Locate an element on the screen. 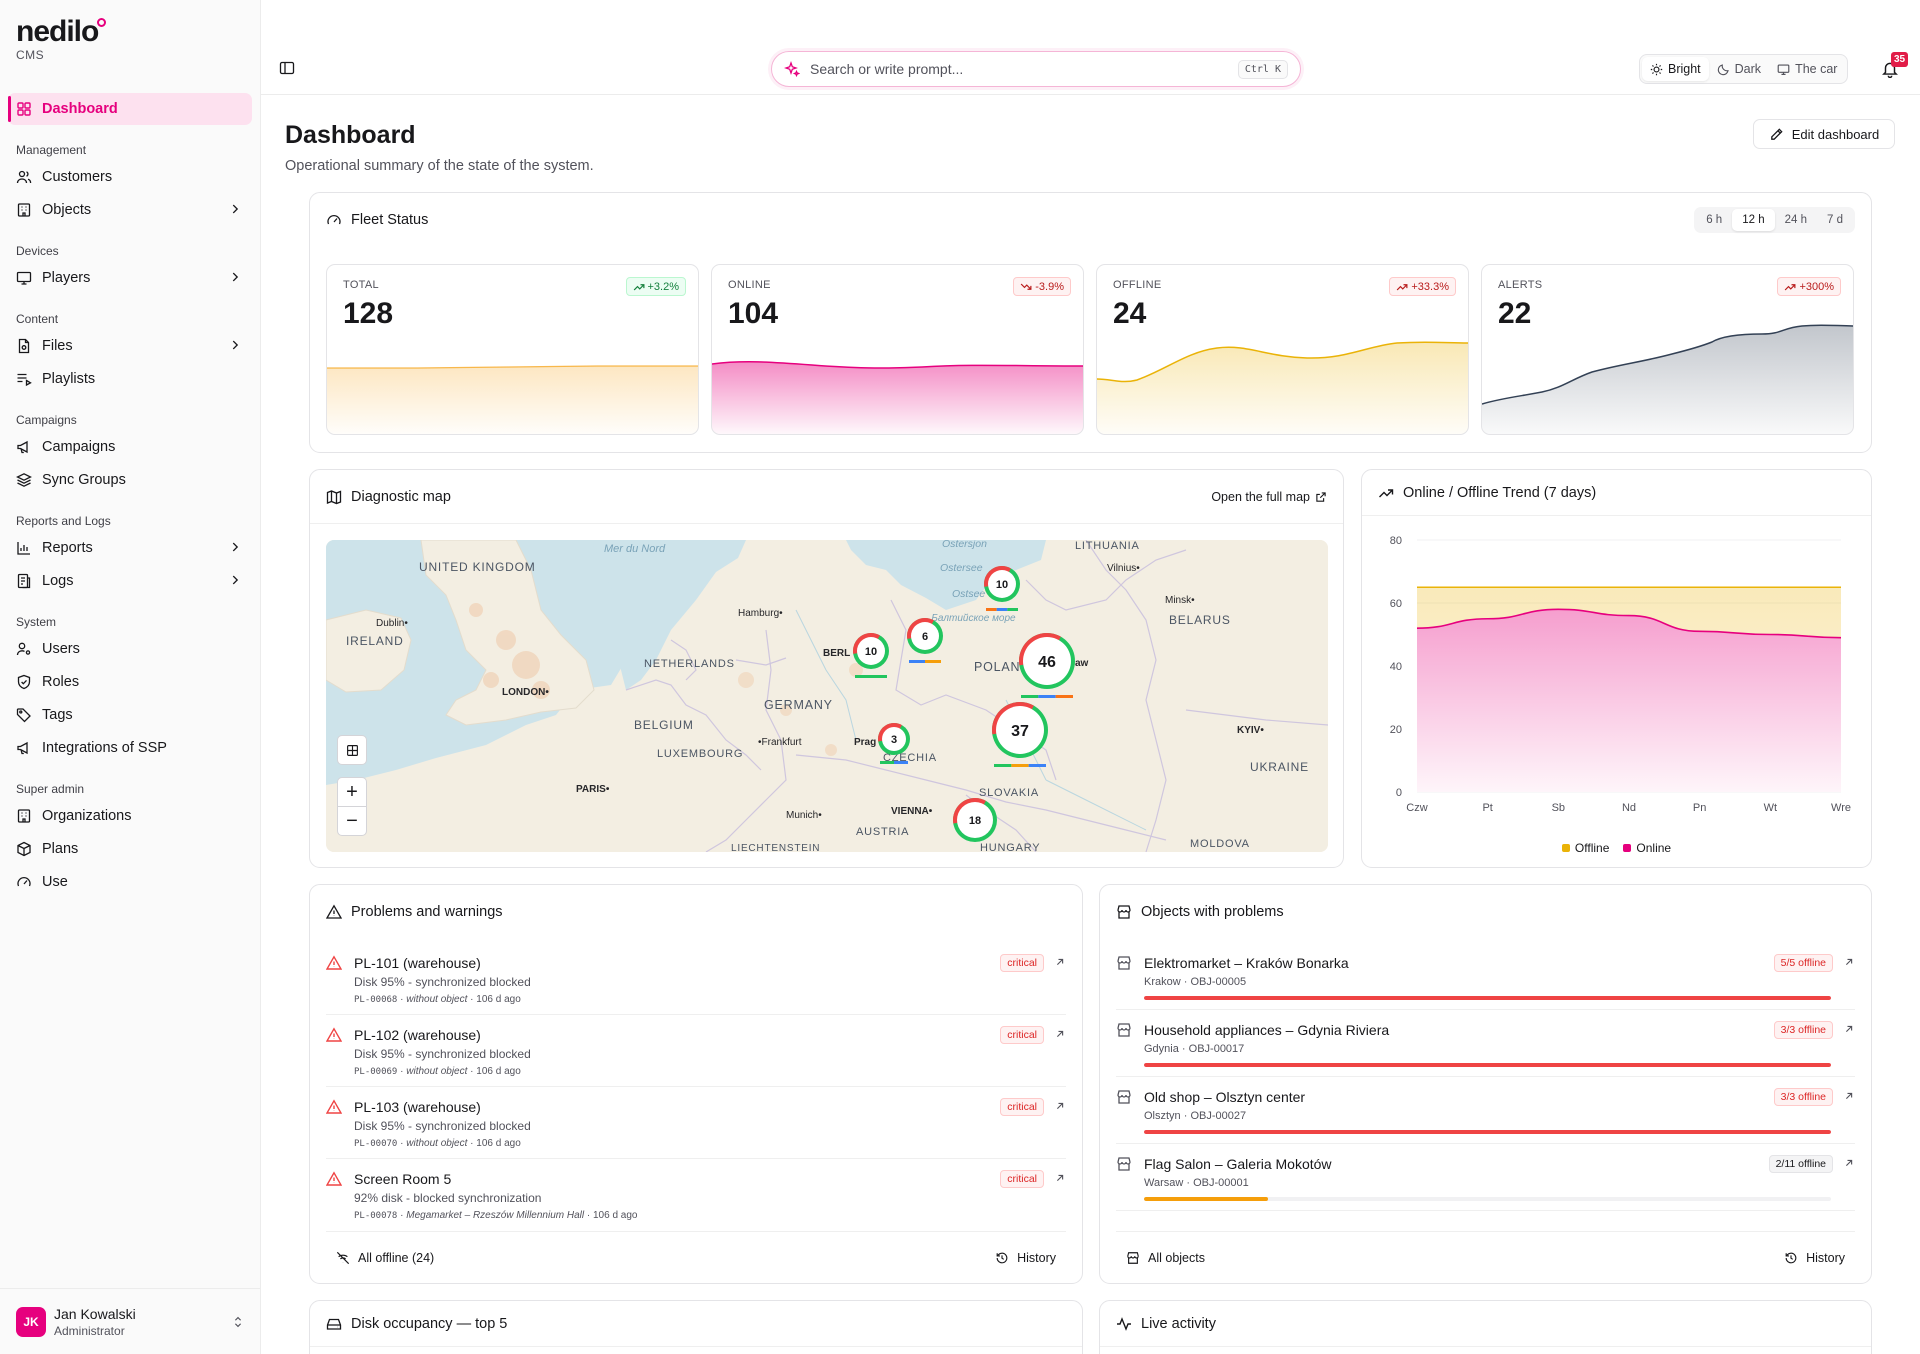  y-tick-label: 20 is located at coordinates (1396, 730).